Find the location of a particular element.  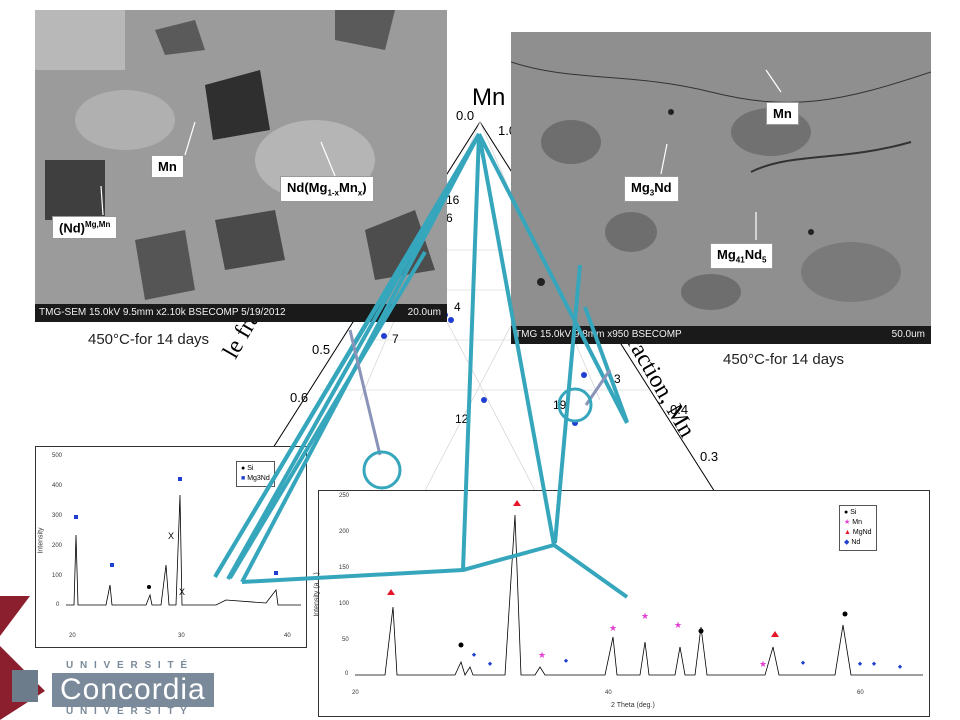

sem-right-footer: TMG 15.0kV 9.8mm x950 BSECOMP 50.0um is located at coordinates (721, 335).